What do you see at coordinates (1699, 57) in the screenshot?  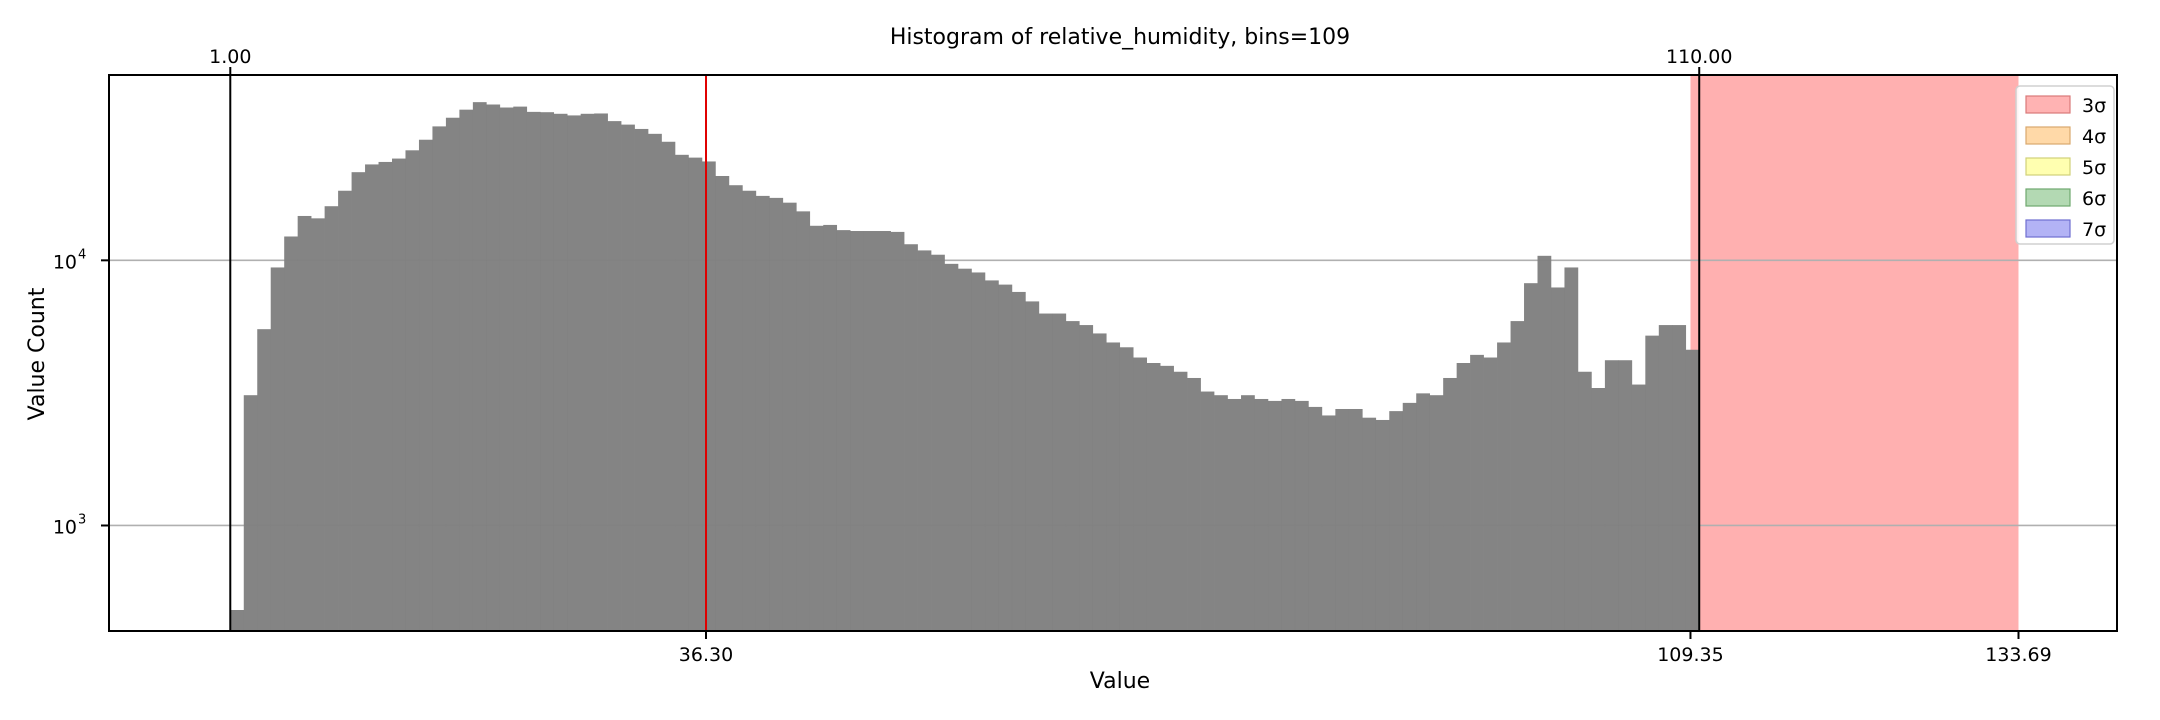 I see `top-x-tick-label: 110.00` at bounding box center [1699, 57].